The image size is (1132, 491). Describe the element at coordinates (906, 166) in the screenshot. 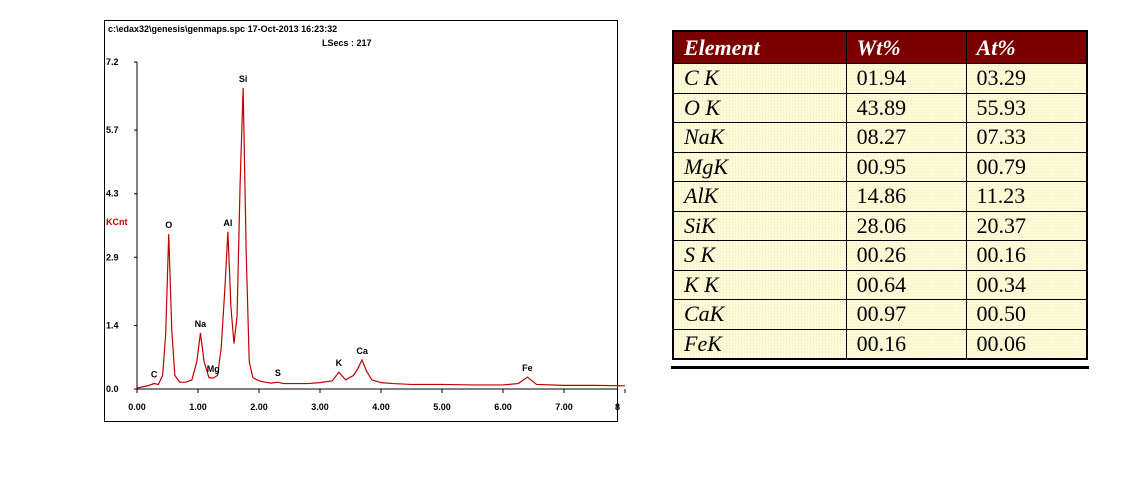

I see `value-cell: 00.95` at that location.